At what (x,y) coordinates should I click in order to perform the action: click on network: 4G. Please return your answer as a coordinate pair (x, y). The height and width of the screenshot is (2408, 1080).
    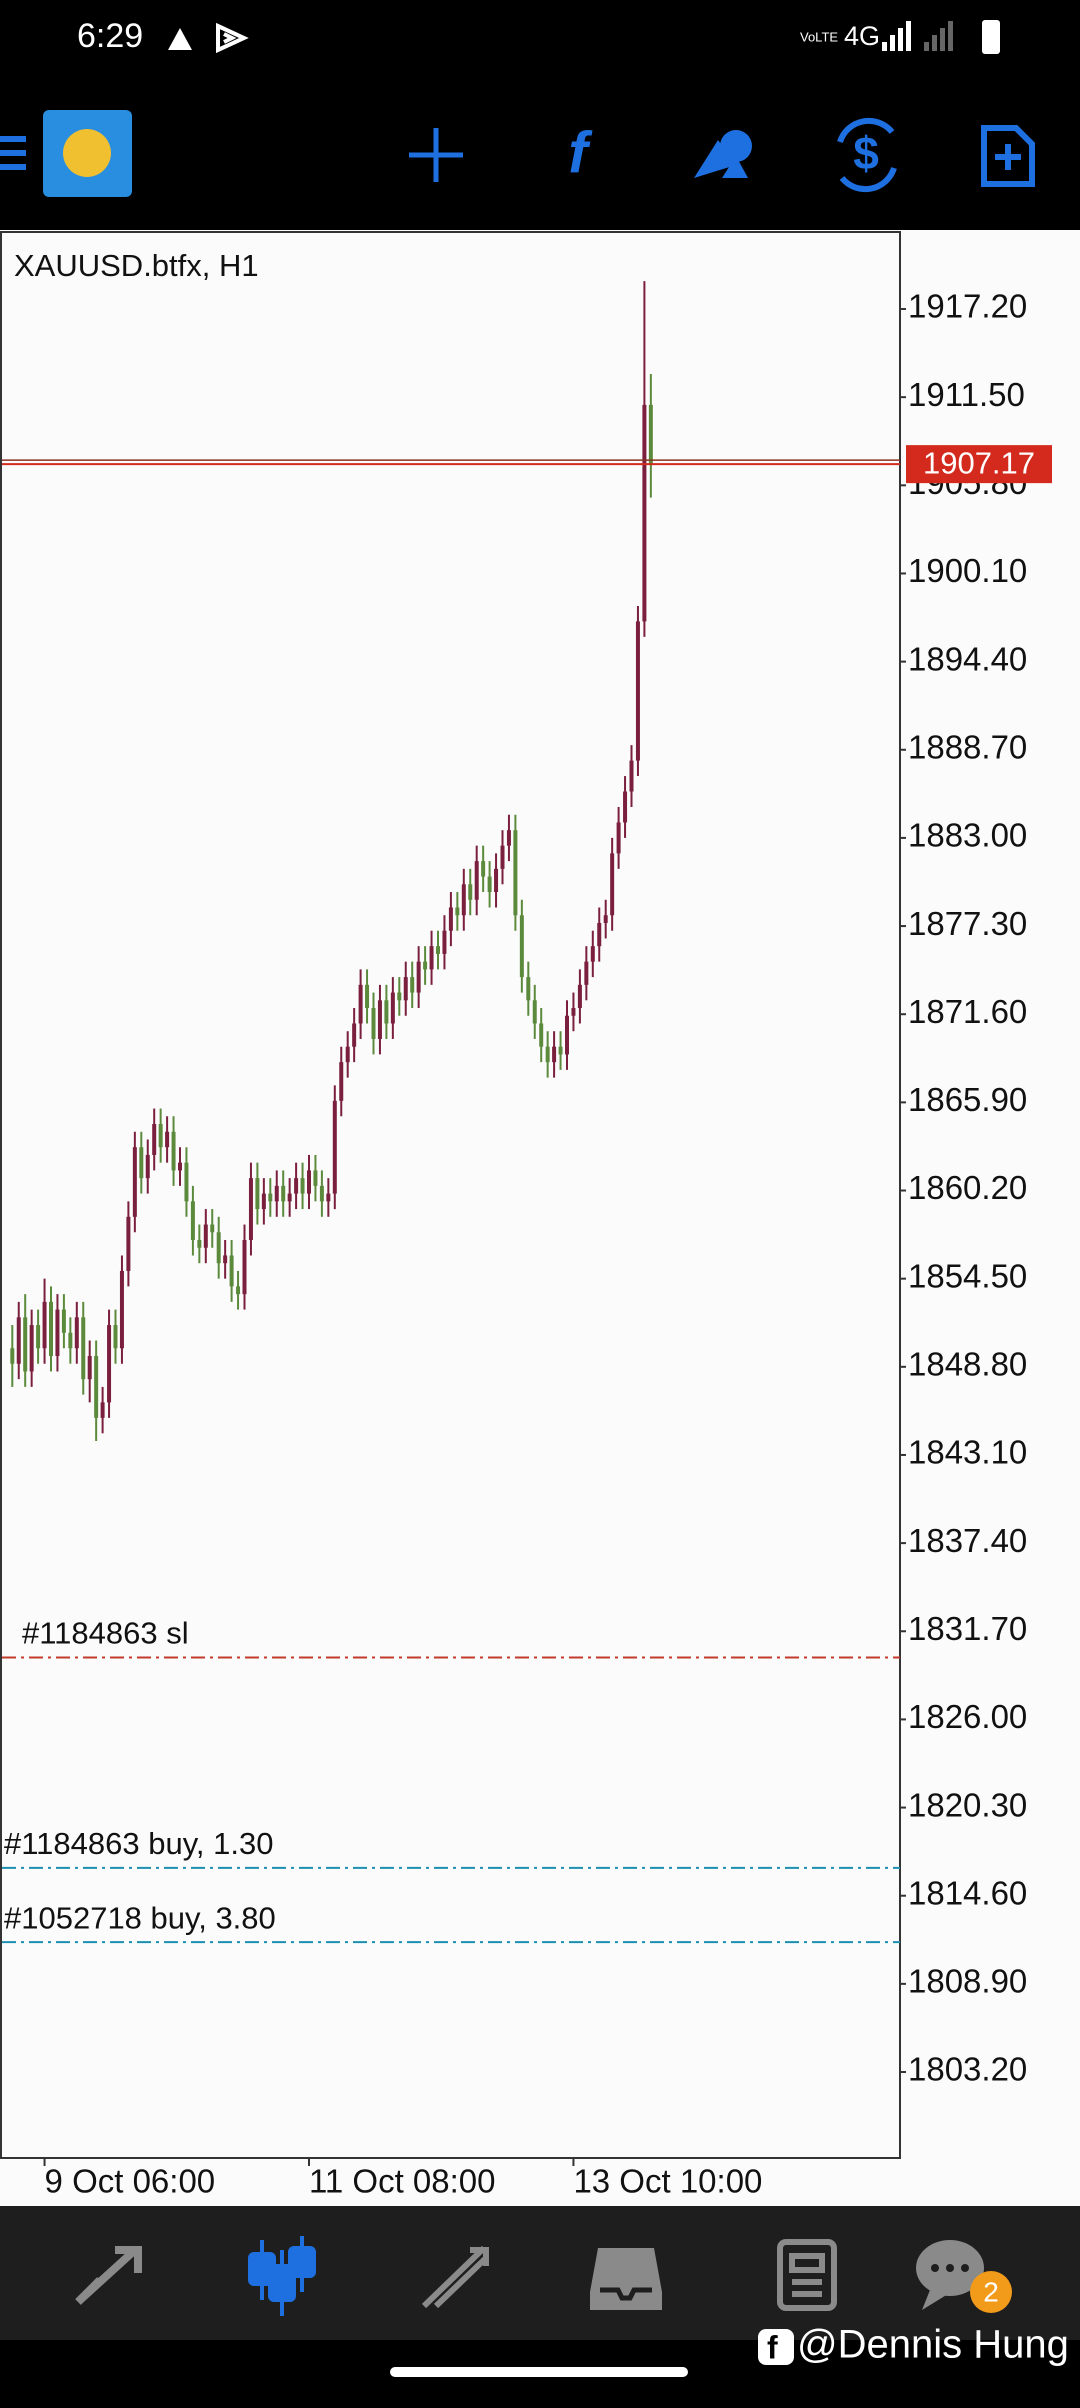
    Looking at the image, I should click on (862, 36).